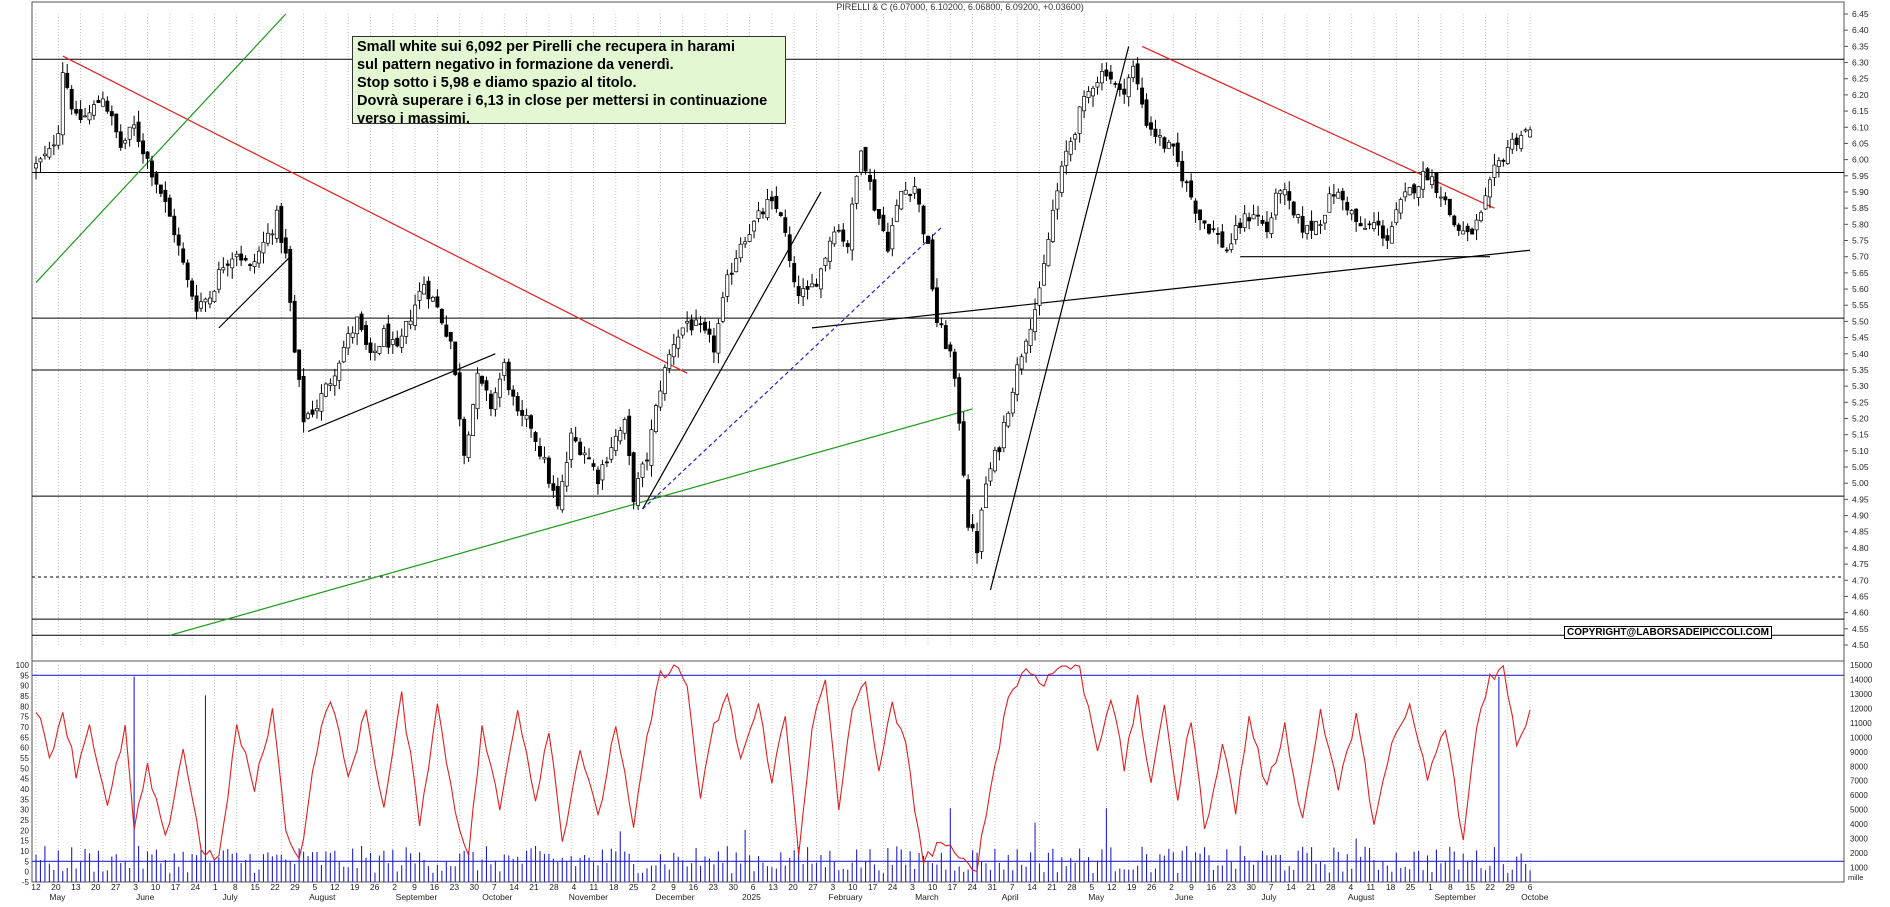  I want to click on price-tick-label: 5.95, so click(1860, 176).